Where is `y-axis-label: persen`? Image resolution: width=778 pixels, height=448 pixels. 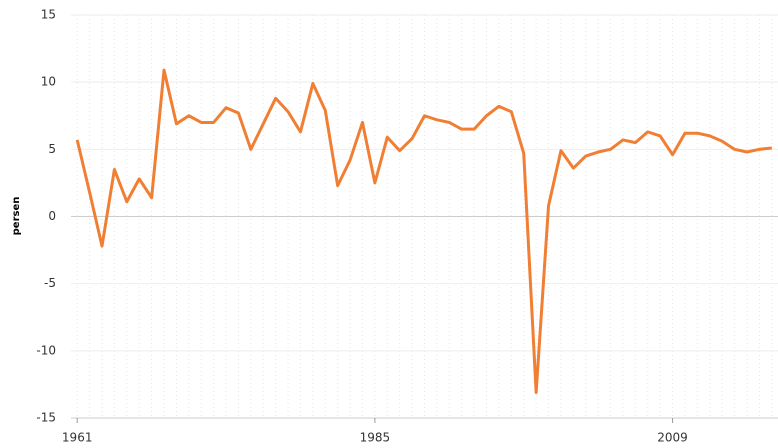
y-axis-label: persen is located at coordinates (16, 216).